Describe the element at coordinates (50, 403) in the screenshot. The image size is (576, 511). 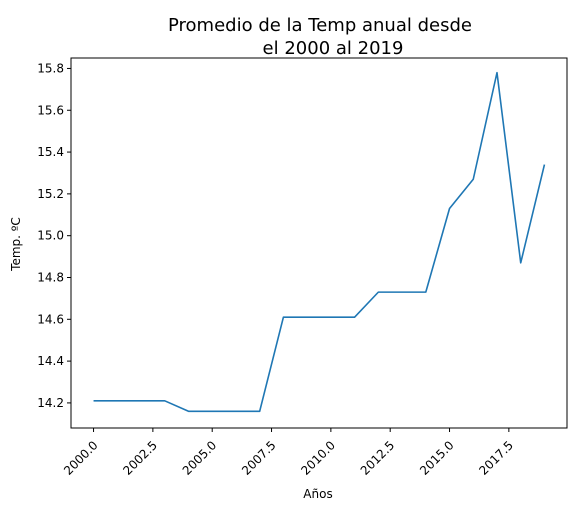
I see `y-tick-label: 14.2` at that location.